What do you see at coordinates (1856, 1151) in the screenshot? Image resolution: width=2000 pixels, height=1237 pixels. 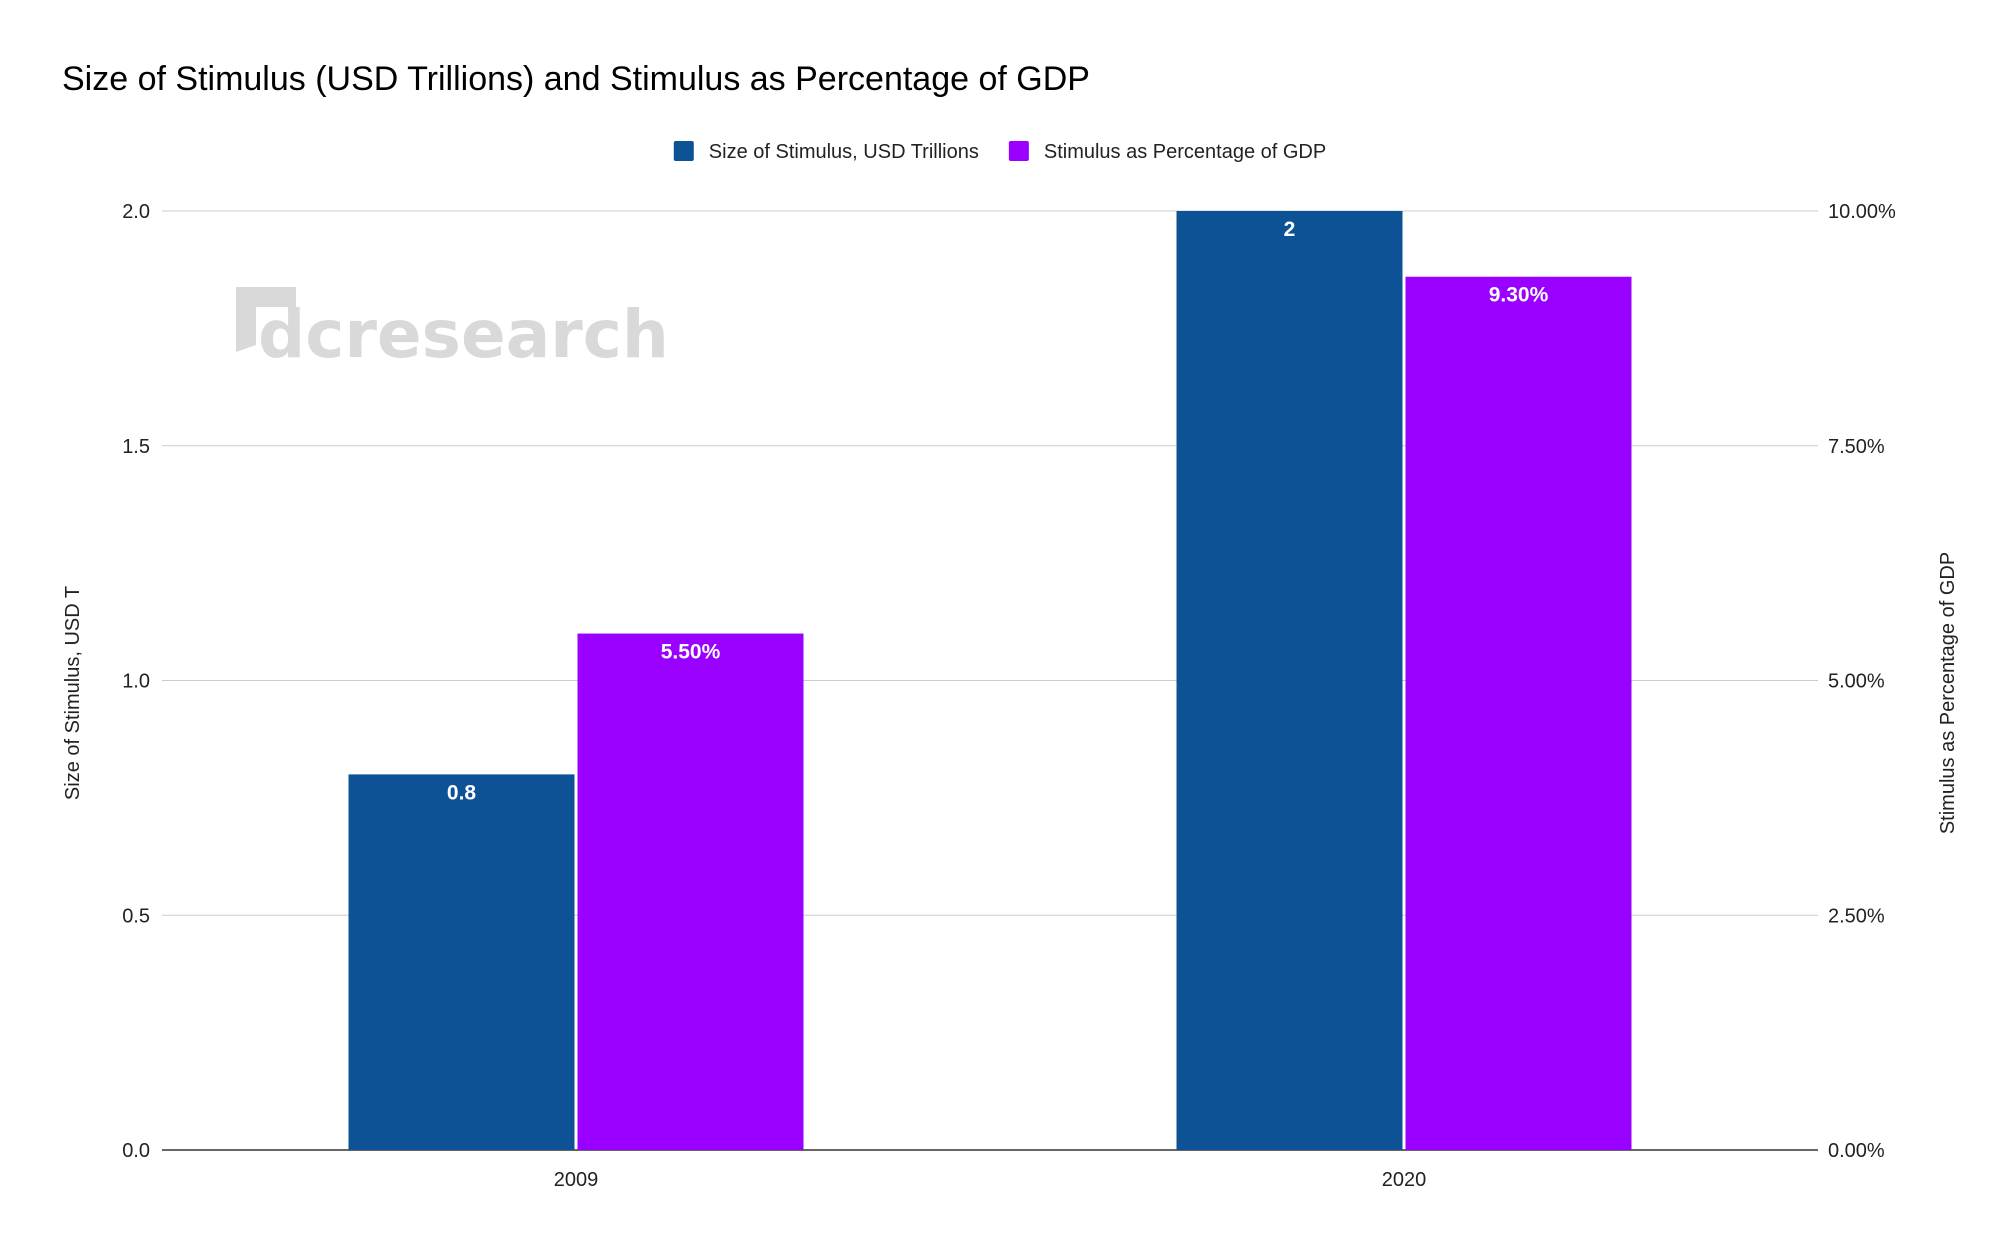 I see `y-right-tick-label: 0.00%` at bounding box center [1856, 1151].